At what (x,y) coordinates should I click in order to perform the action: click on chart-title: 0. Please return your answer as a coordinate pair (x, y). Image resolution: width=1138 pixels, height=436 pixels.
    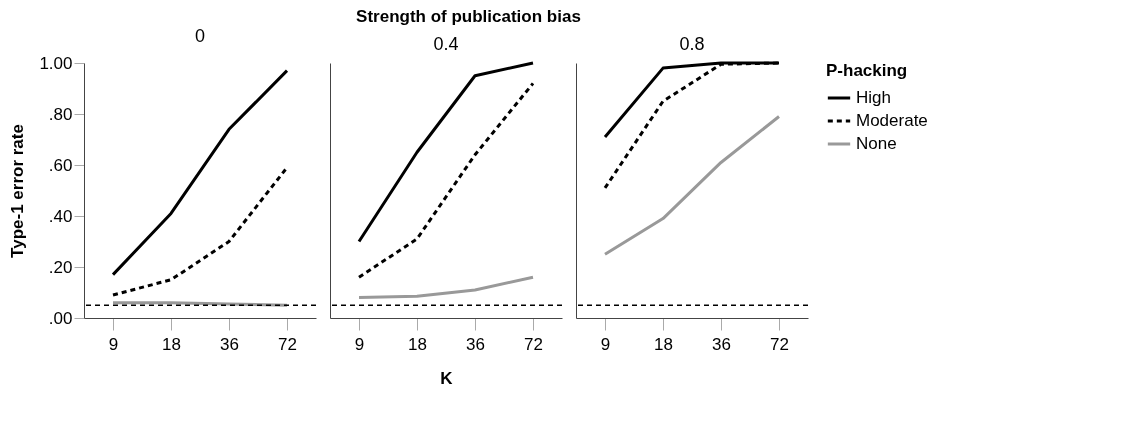
    Looking at the image, I should click on (200, 36).